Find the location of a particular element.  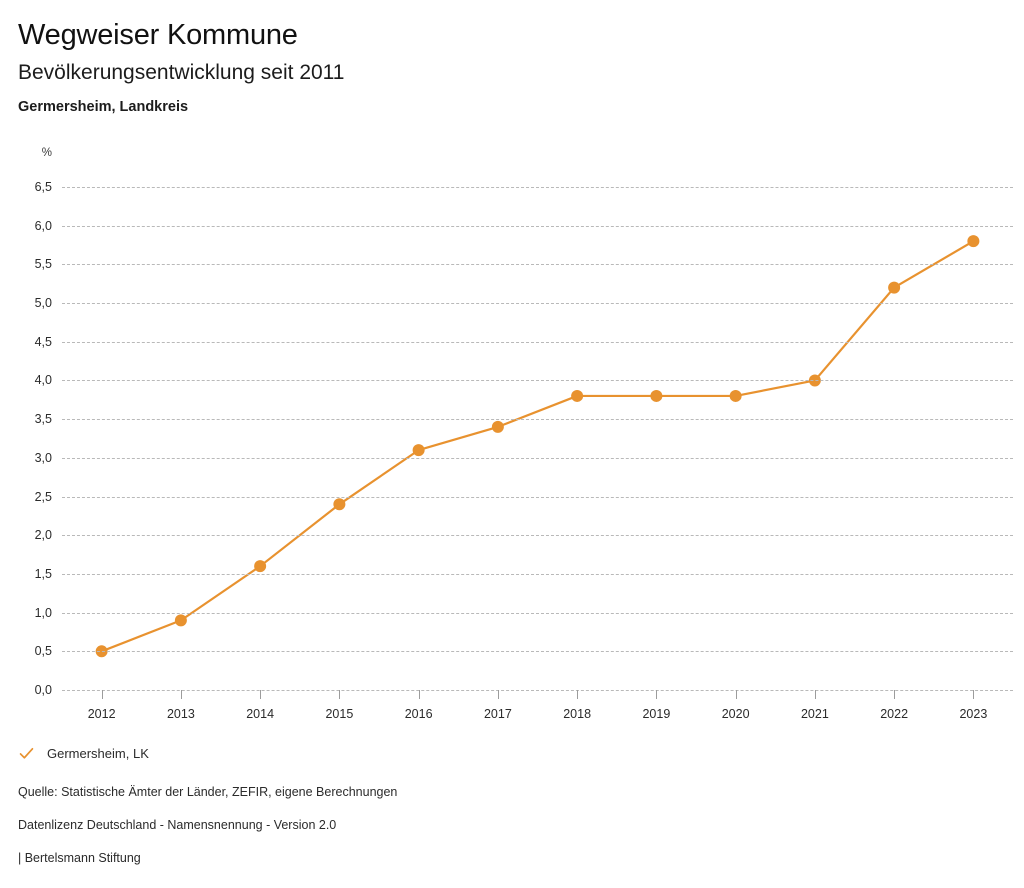

x-axis-tick-label: 2012 is located at coordinates (101, 714).